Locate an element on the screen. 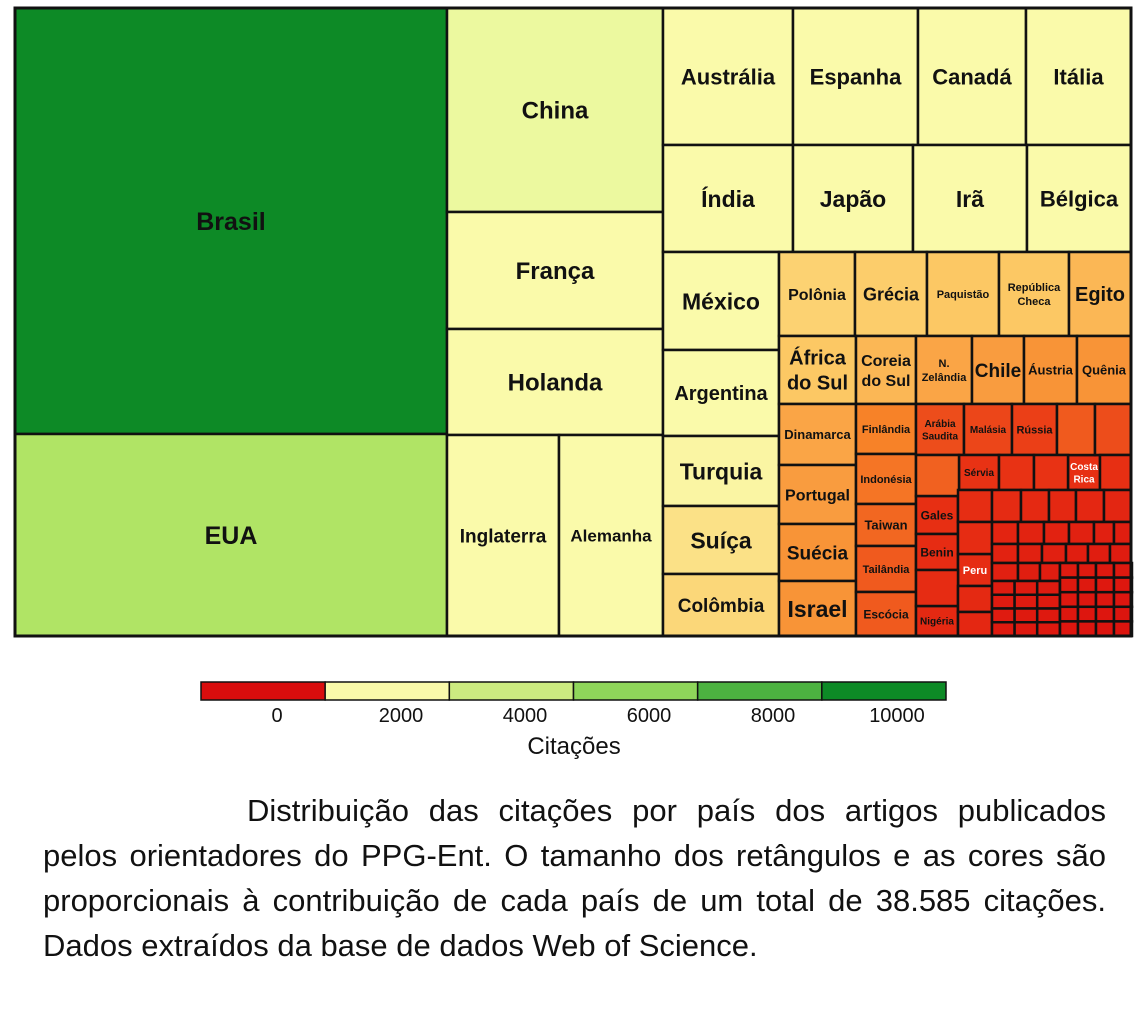 The width and height of the screenshot is (1144, 1022). cell-russia is located at coordinates (1034, 429).